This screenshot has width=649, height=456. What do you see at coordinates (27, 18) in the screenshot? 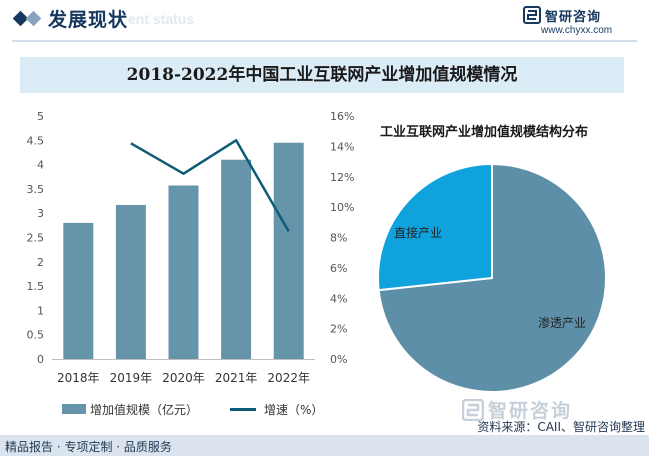
I see `diamond-icon` at bounding box center [27, 18].